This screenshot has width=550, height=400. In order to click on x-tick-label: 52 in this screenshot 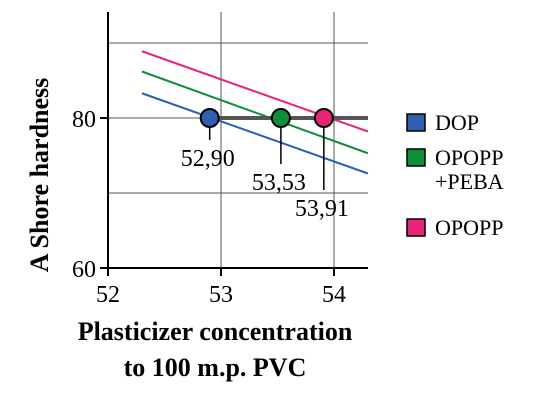, I will do `click(108, 295)`.